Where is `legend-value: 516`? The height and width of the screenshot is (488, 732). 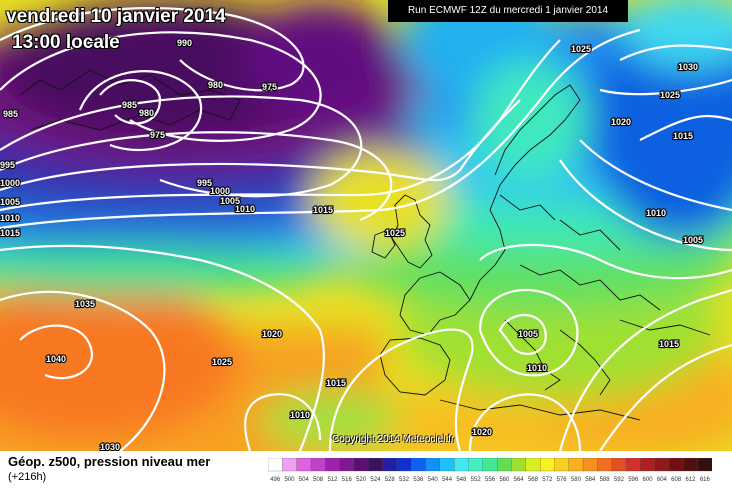 legend-value: 516 is located at coordinates (347, 480).